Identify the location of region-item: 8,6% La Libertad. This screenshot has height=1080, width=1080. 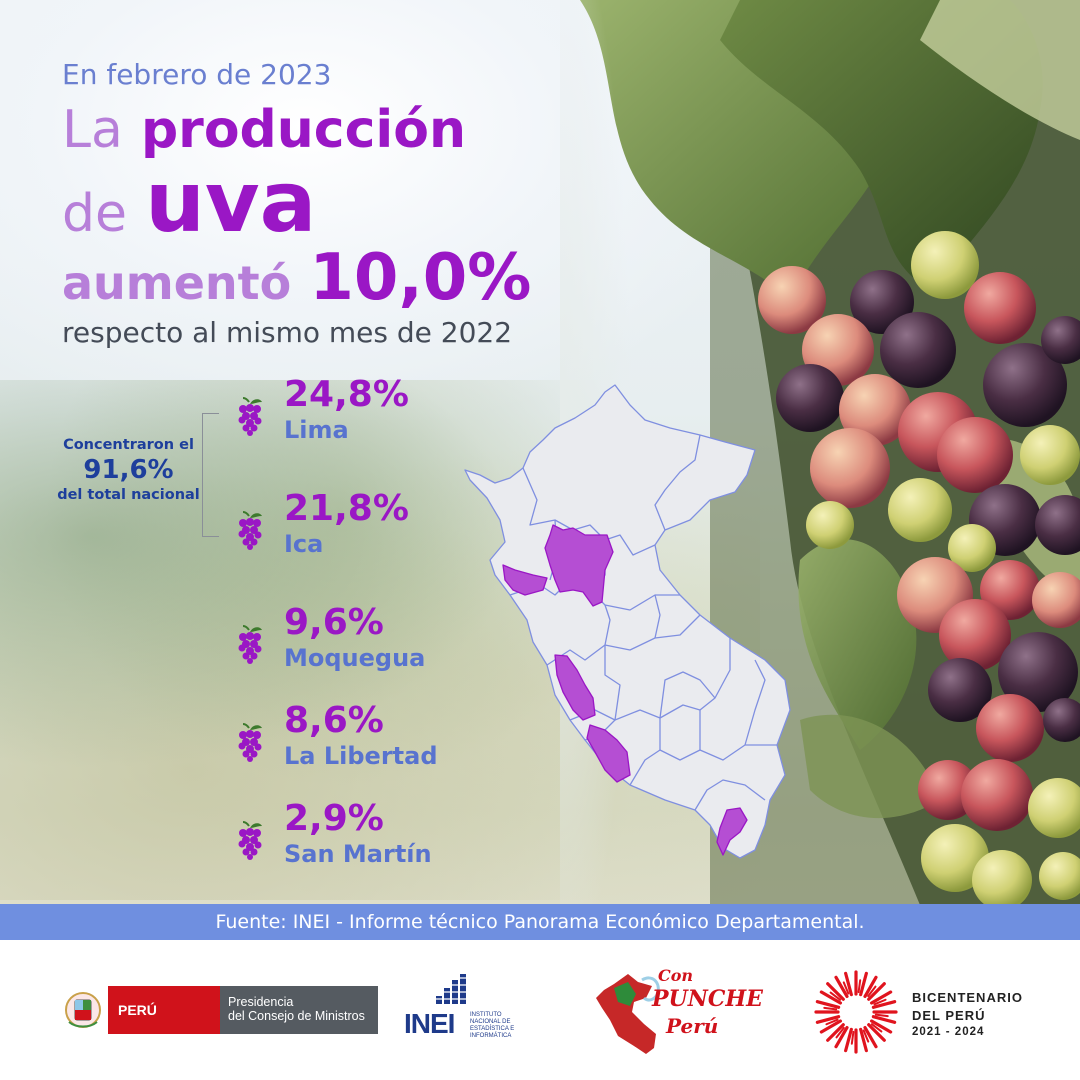
(361, 742).